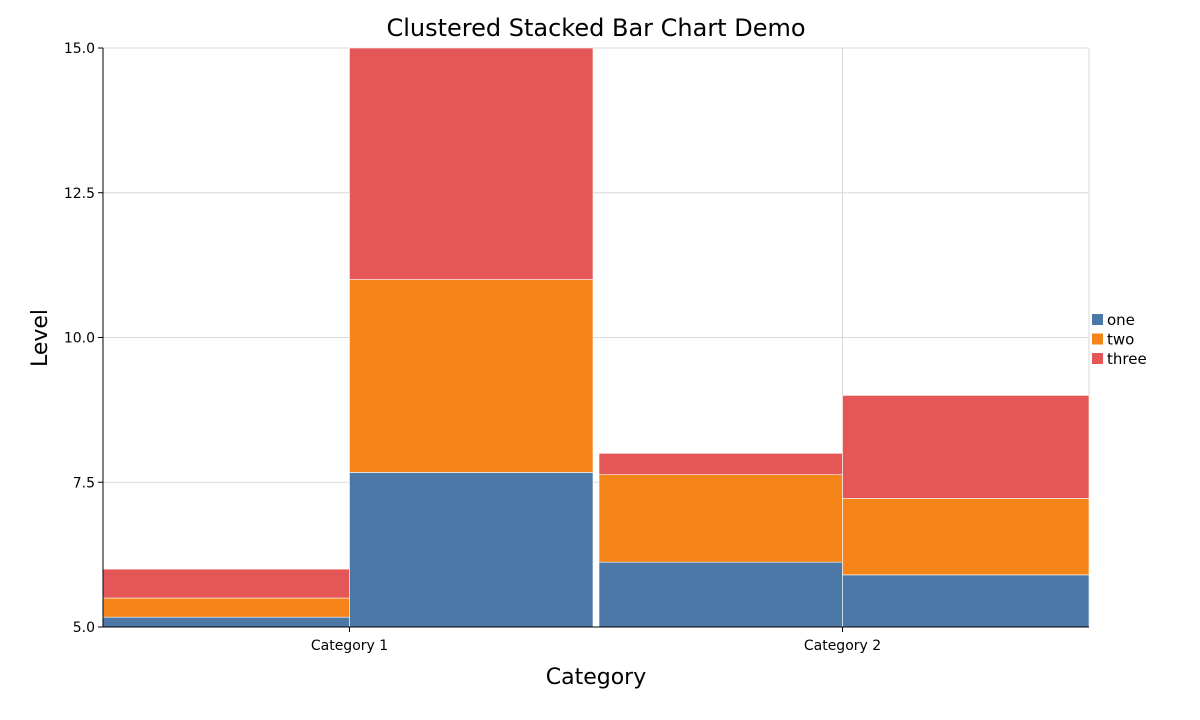  What do you see at coordinates (595, 28) in the screenshot?
I see `chart-title: Clustered Stacked Bar Chart Demo` at bounding box center [595, 28].